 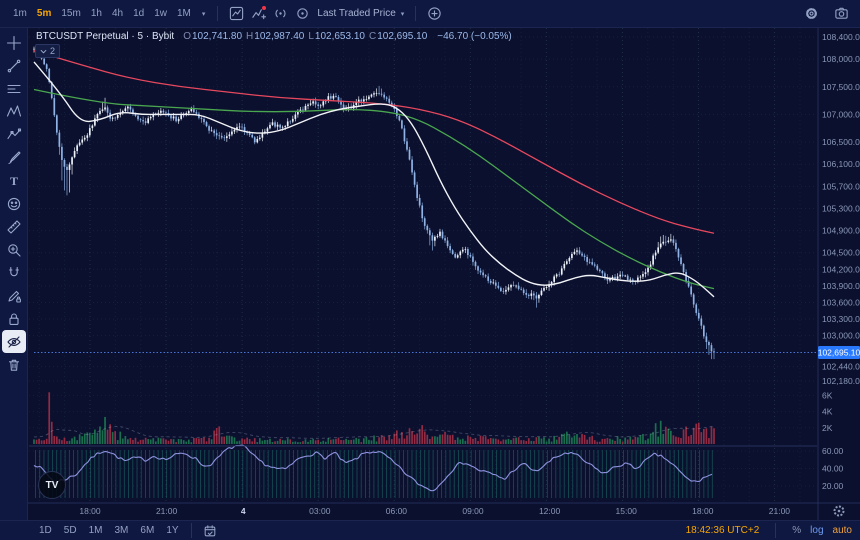 What do you see at coordinates (402, 36) in the screenshot?
I see `ohlc-value: 102,695.10` at bounding box center [402, 36].